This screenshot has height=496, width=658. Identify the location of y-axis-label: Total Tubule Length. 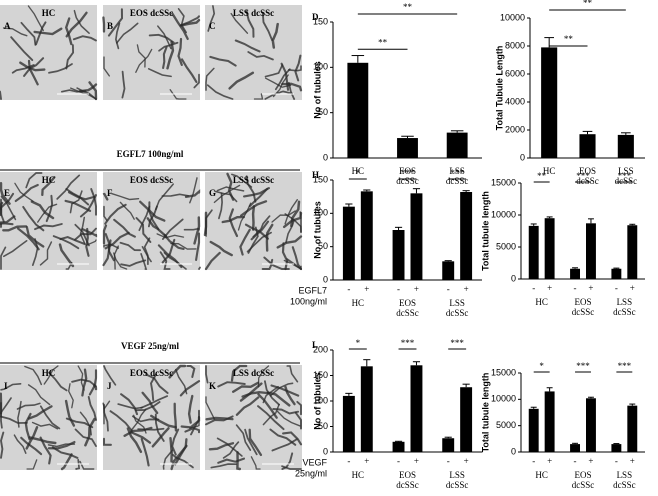
(499, 88).